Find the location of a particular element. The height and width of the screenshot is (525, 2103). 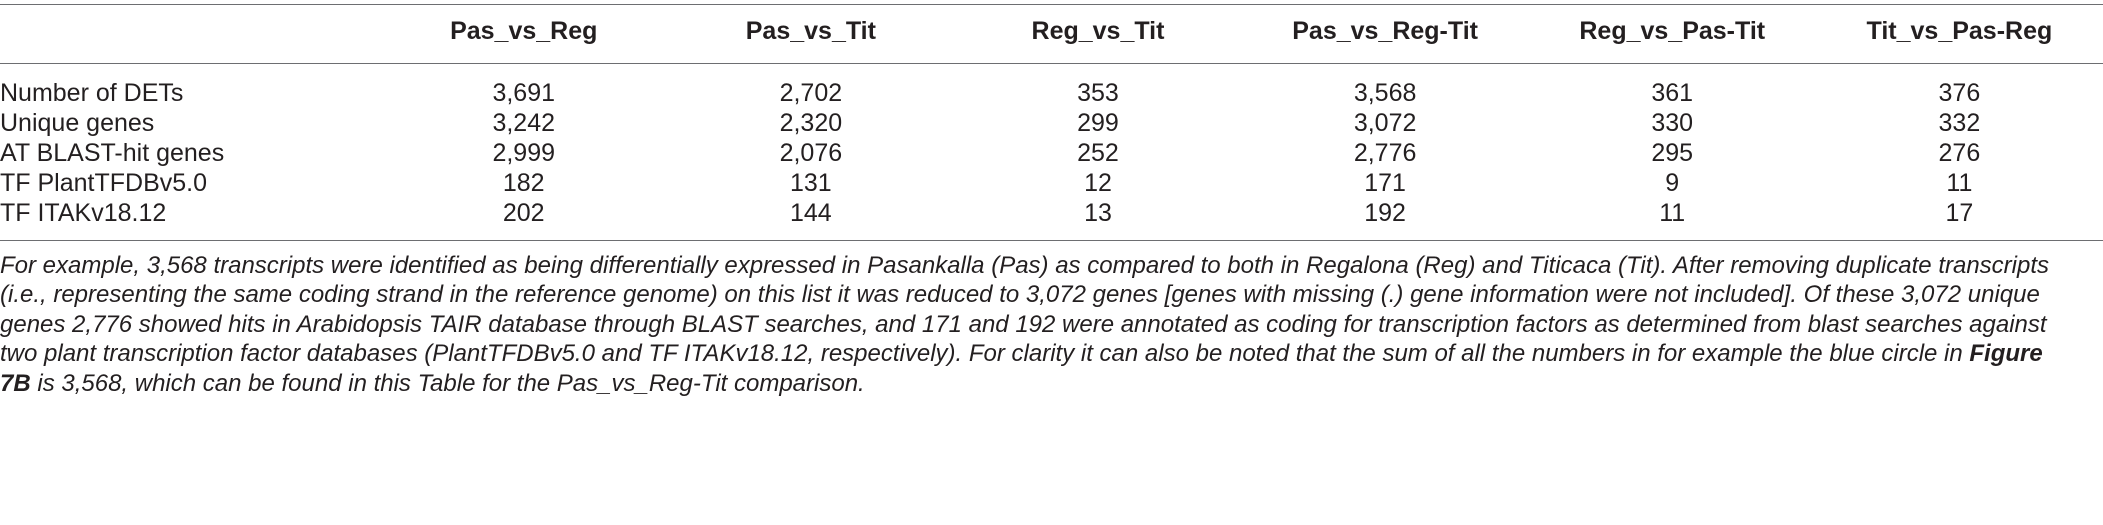

header-cell-reg-vs-pas-tit: Reg_vs_Pas-Tit is located at coordinates (1672, 31).